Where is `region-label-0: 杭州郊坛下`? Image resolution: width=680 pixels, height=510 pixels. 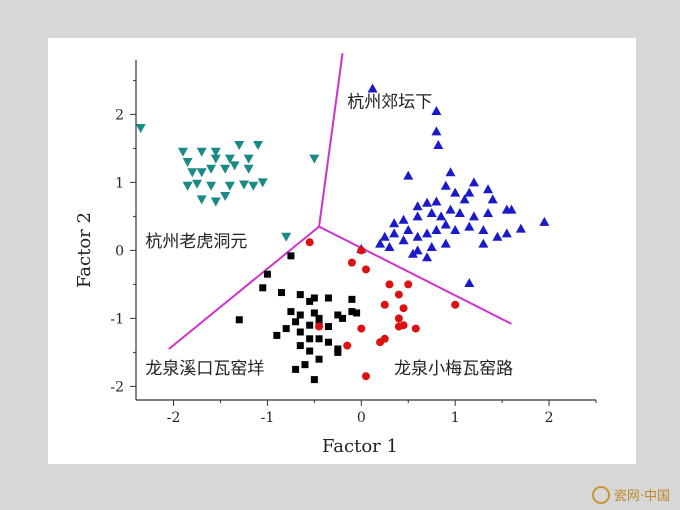
region-label-0: 杭州郊坛下 is located at coordinates (389, 103).